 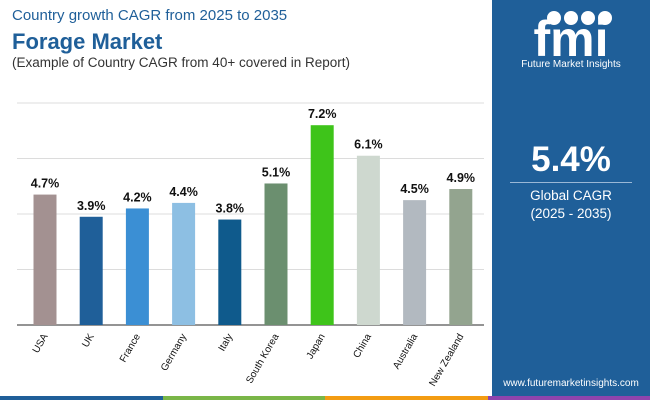 What do you see at coordinates (573, 39) in the screenshot?
I see `fmi-logo: fmi` at bounding box center [573, 39].